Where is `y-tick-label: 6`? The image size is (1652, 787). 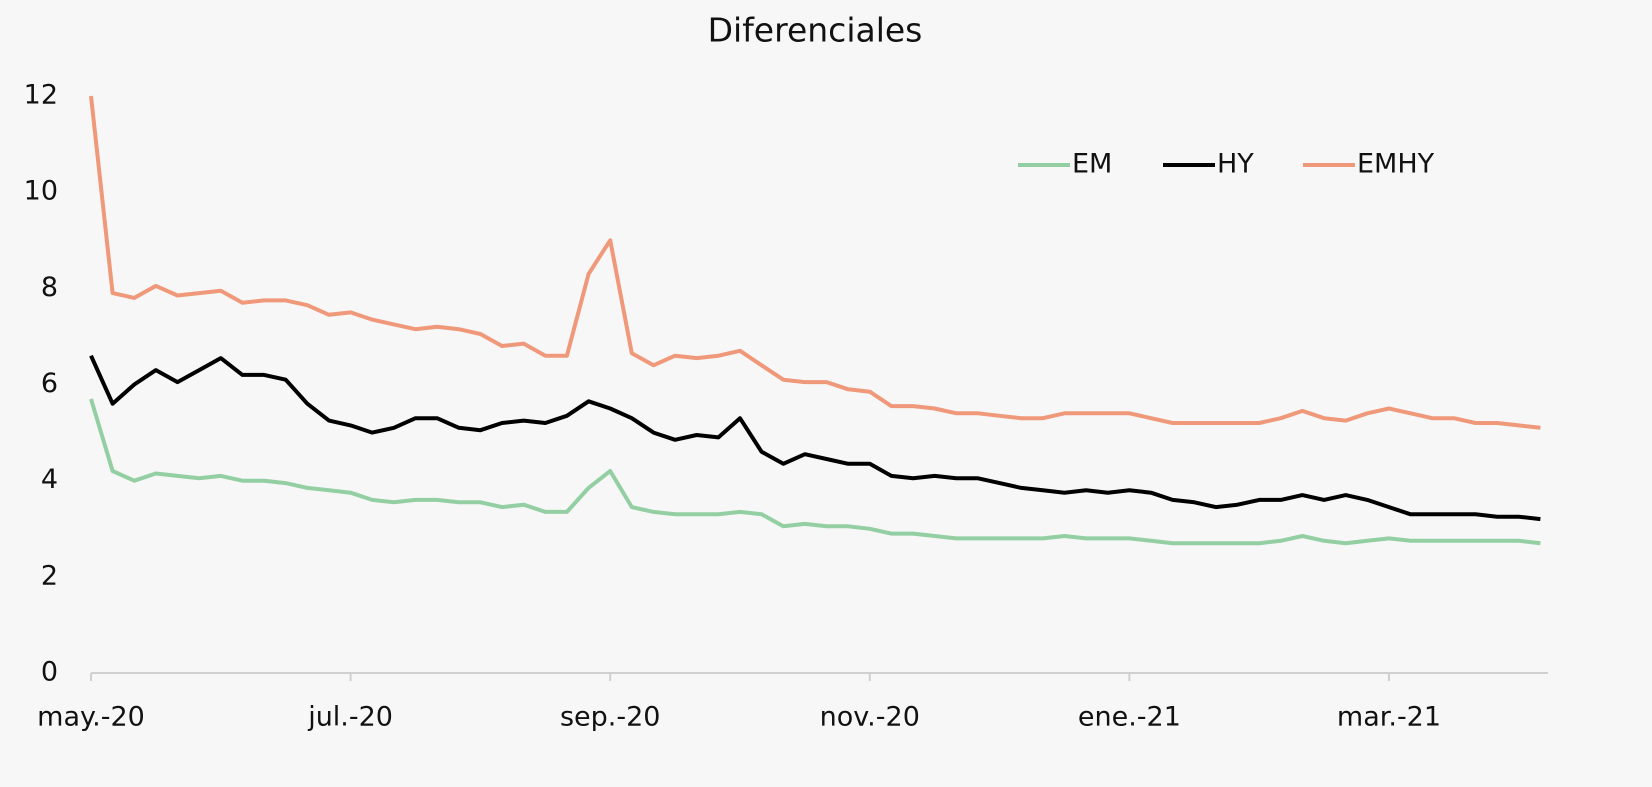 y-tick-label: 6 is located at coordinates (49, 383).